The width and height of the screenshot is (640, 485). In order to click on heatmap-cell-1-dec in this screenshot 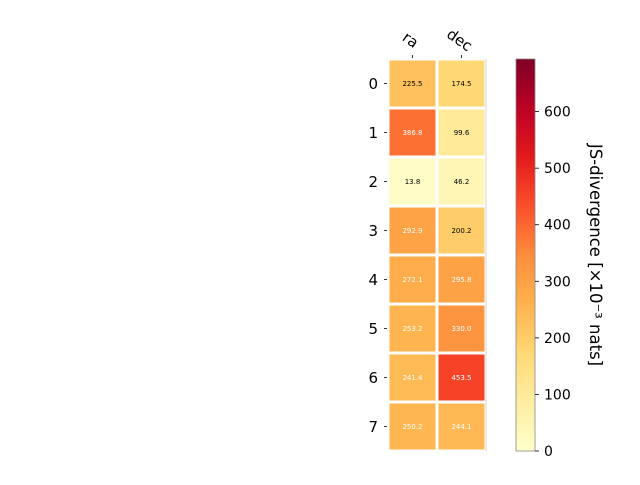, I will do `click(461, 132)`.